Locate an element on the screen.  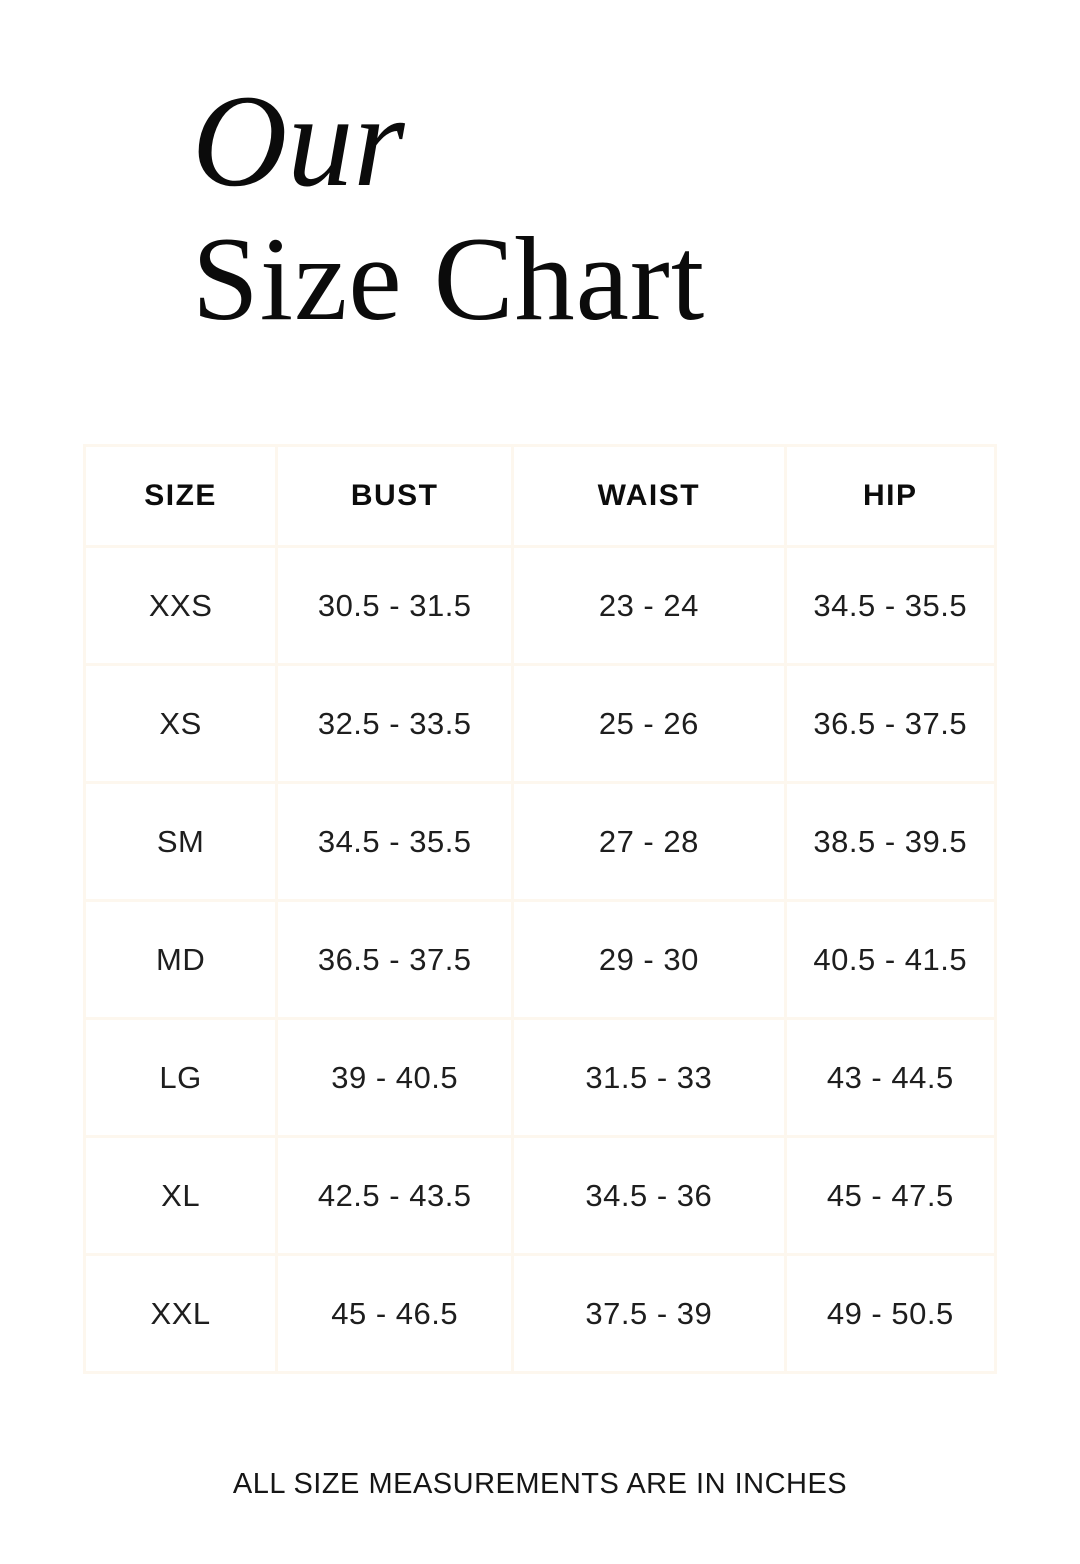
cell-size: XL is located at coordinates (180, 1195).